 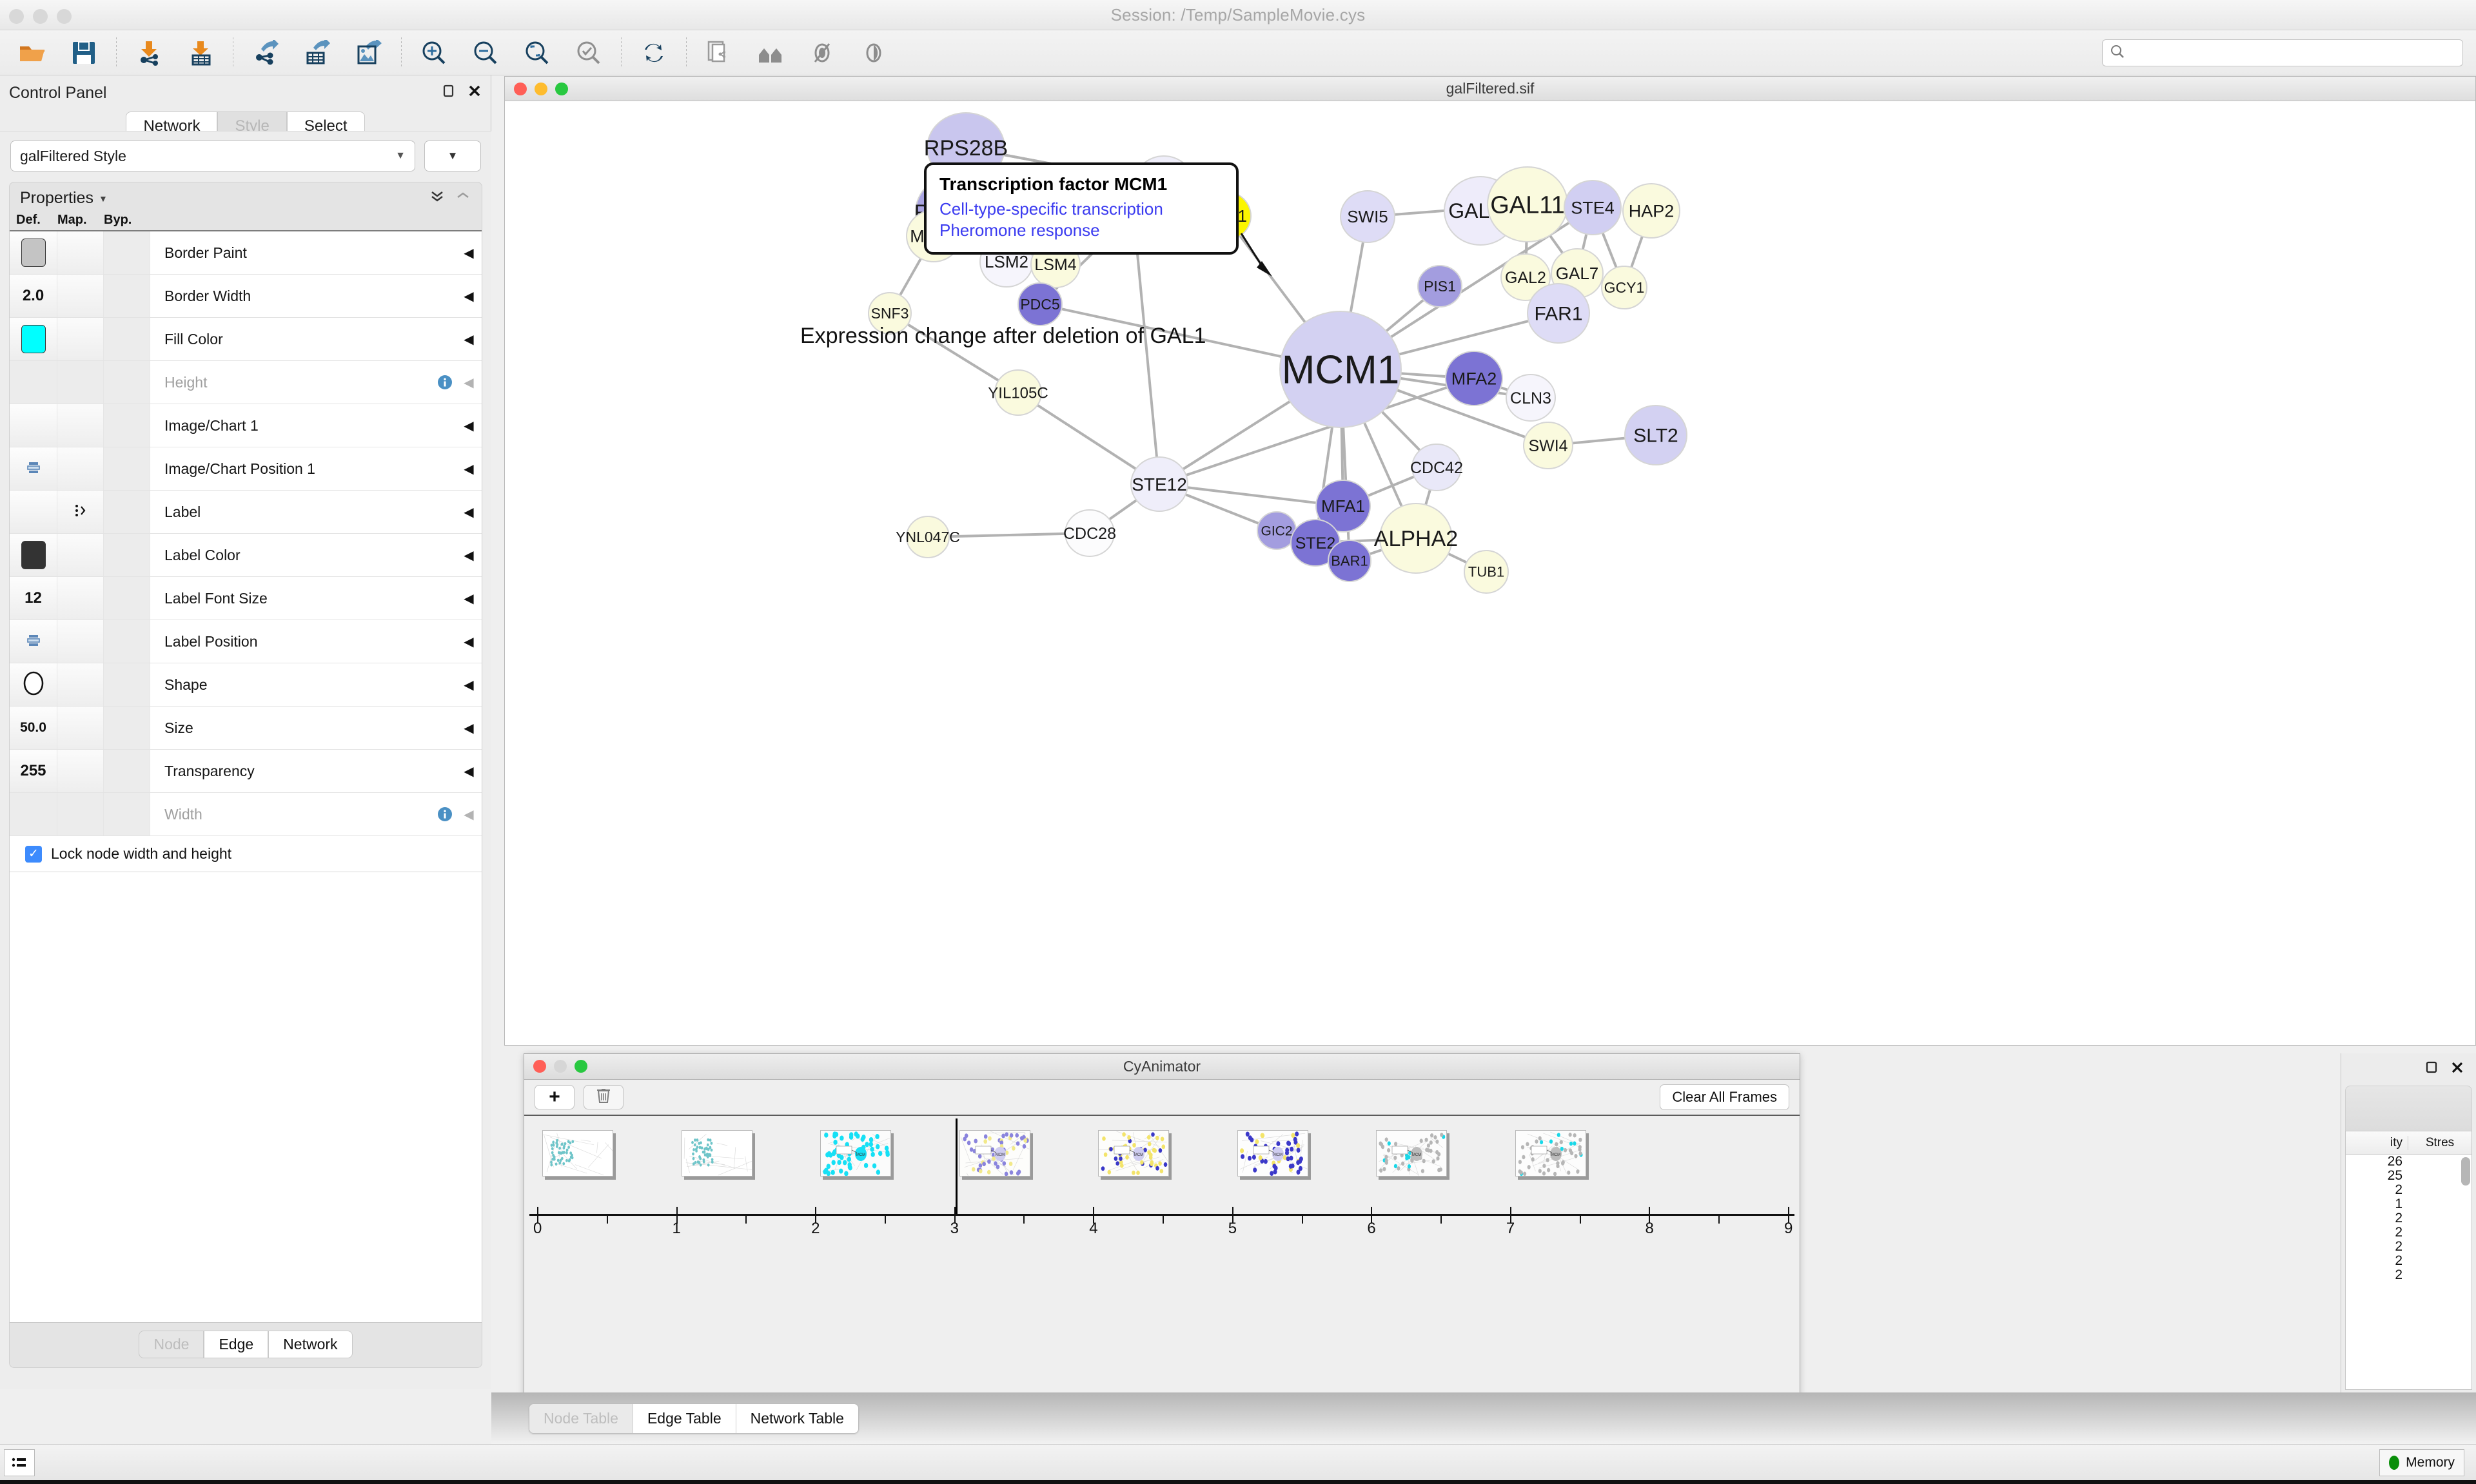 I want to click on table-view: ity Stres 26 25 2 1 2 2 2 2 2, so click(x=2408, y=1260).